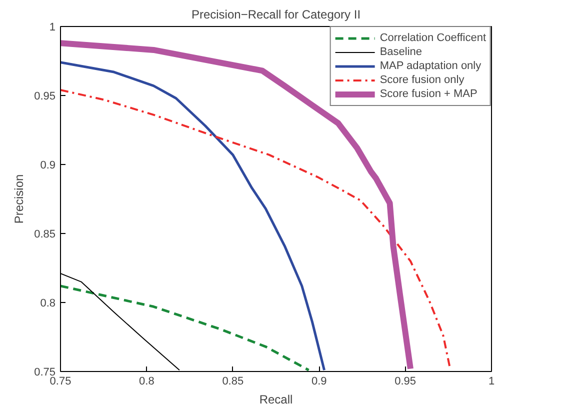 This screenshot has height=409, width=561. I want to click on y-tick-label: 0.95, so click(45, 96).